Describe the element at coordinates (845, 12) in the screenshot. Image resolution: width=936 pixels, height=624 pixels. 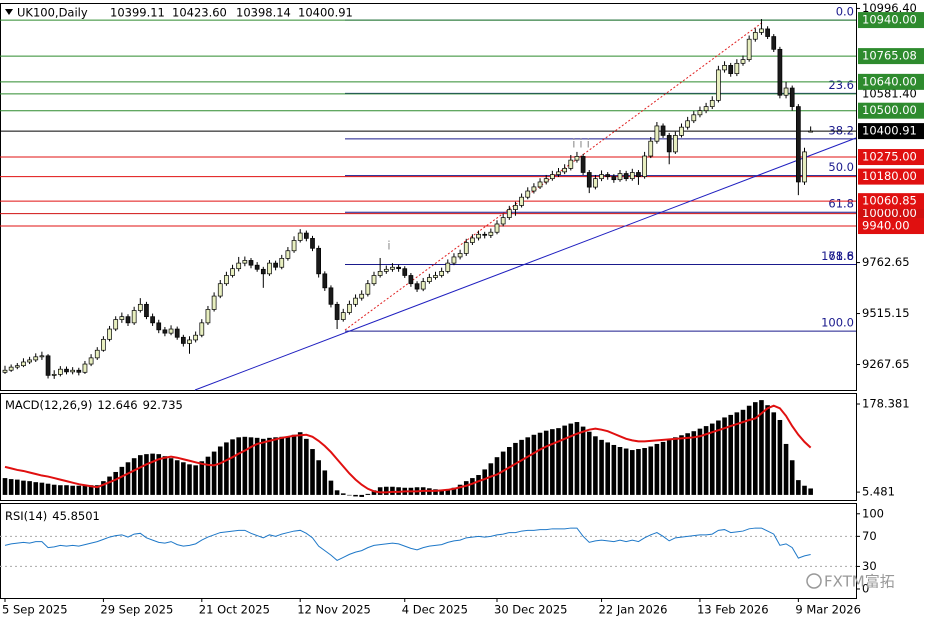
I see `fib-label: 0.0` at that location.